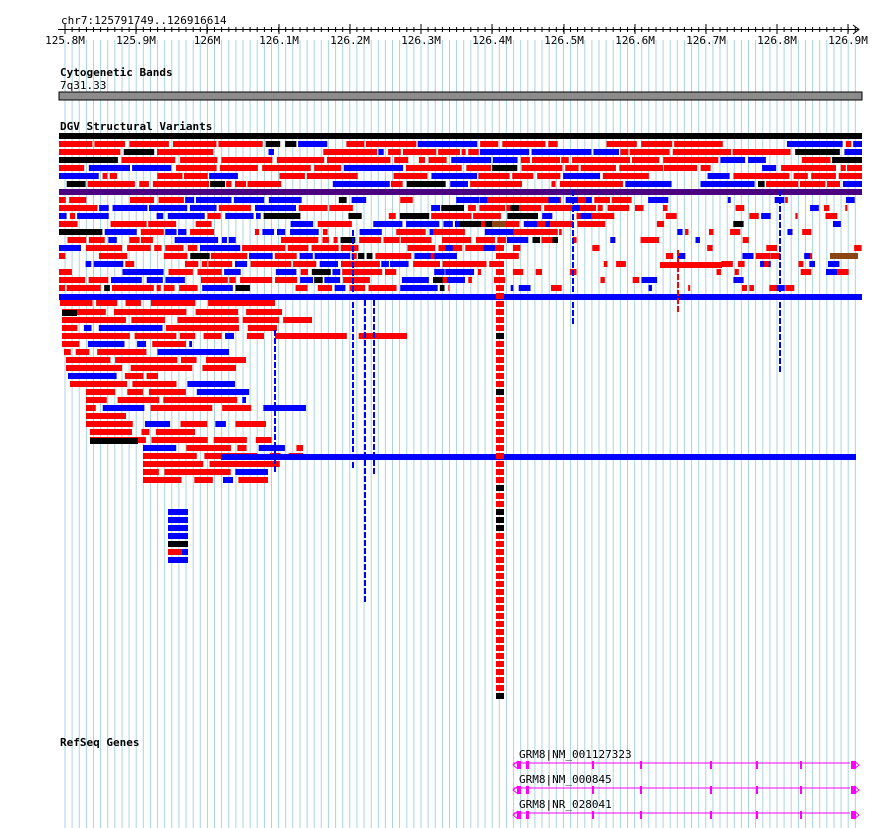 This screenshot has height=828, width=890. I want to click on gene-intron-line, so click(681, 788).